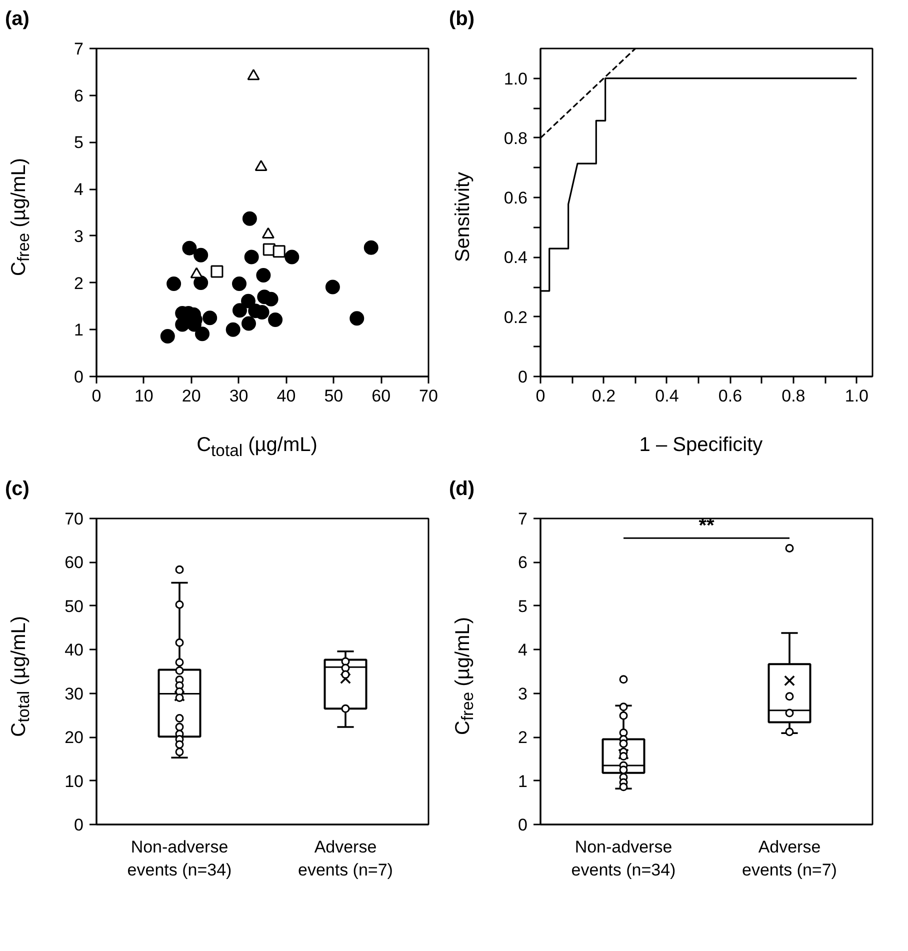  I want to click on x-tick-label: 20, so click(191, 396).